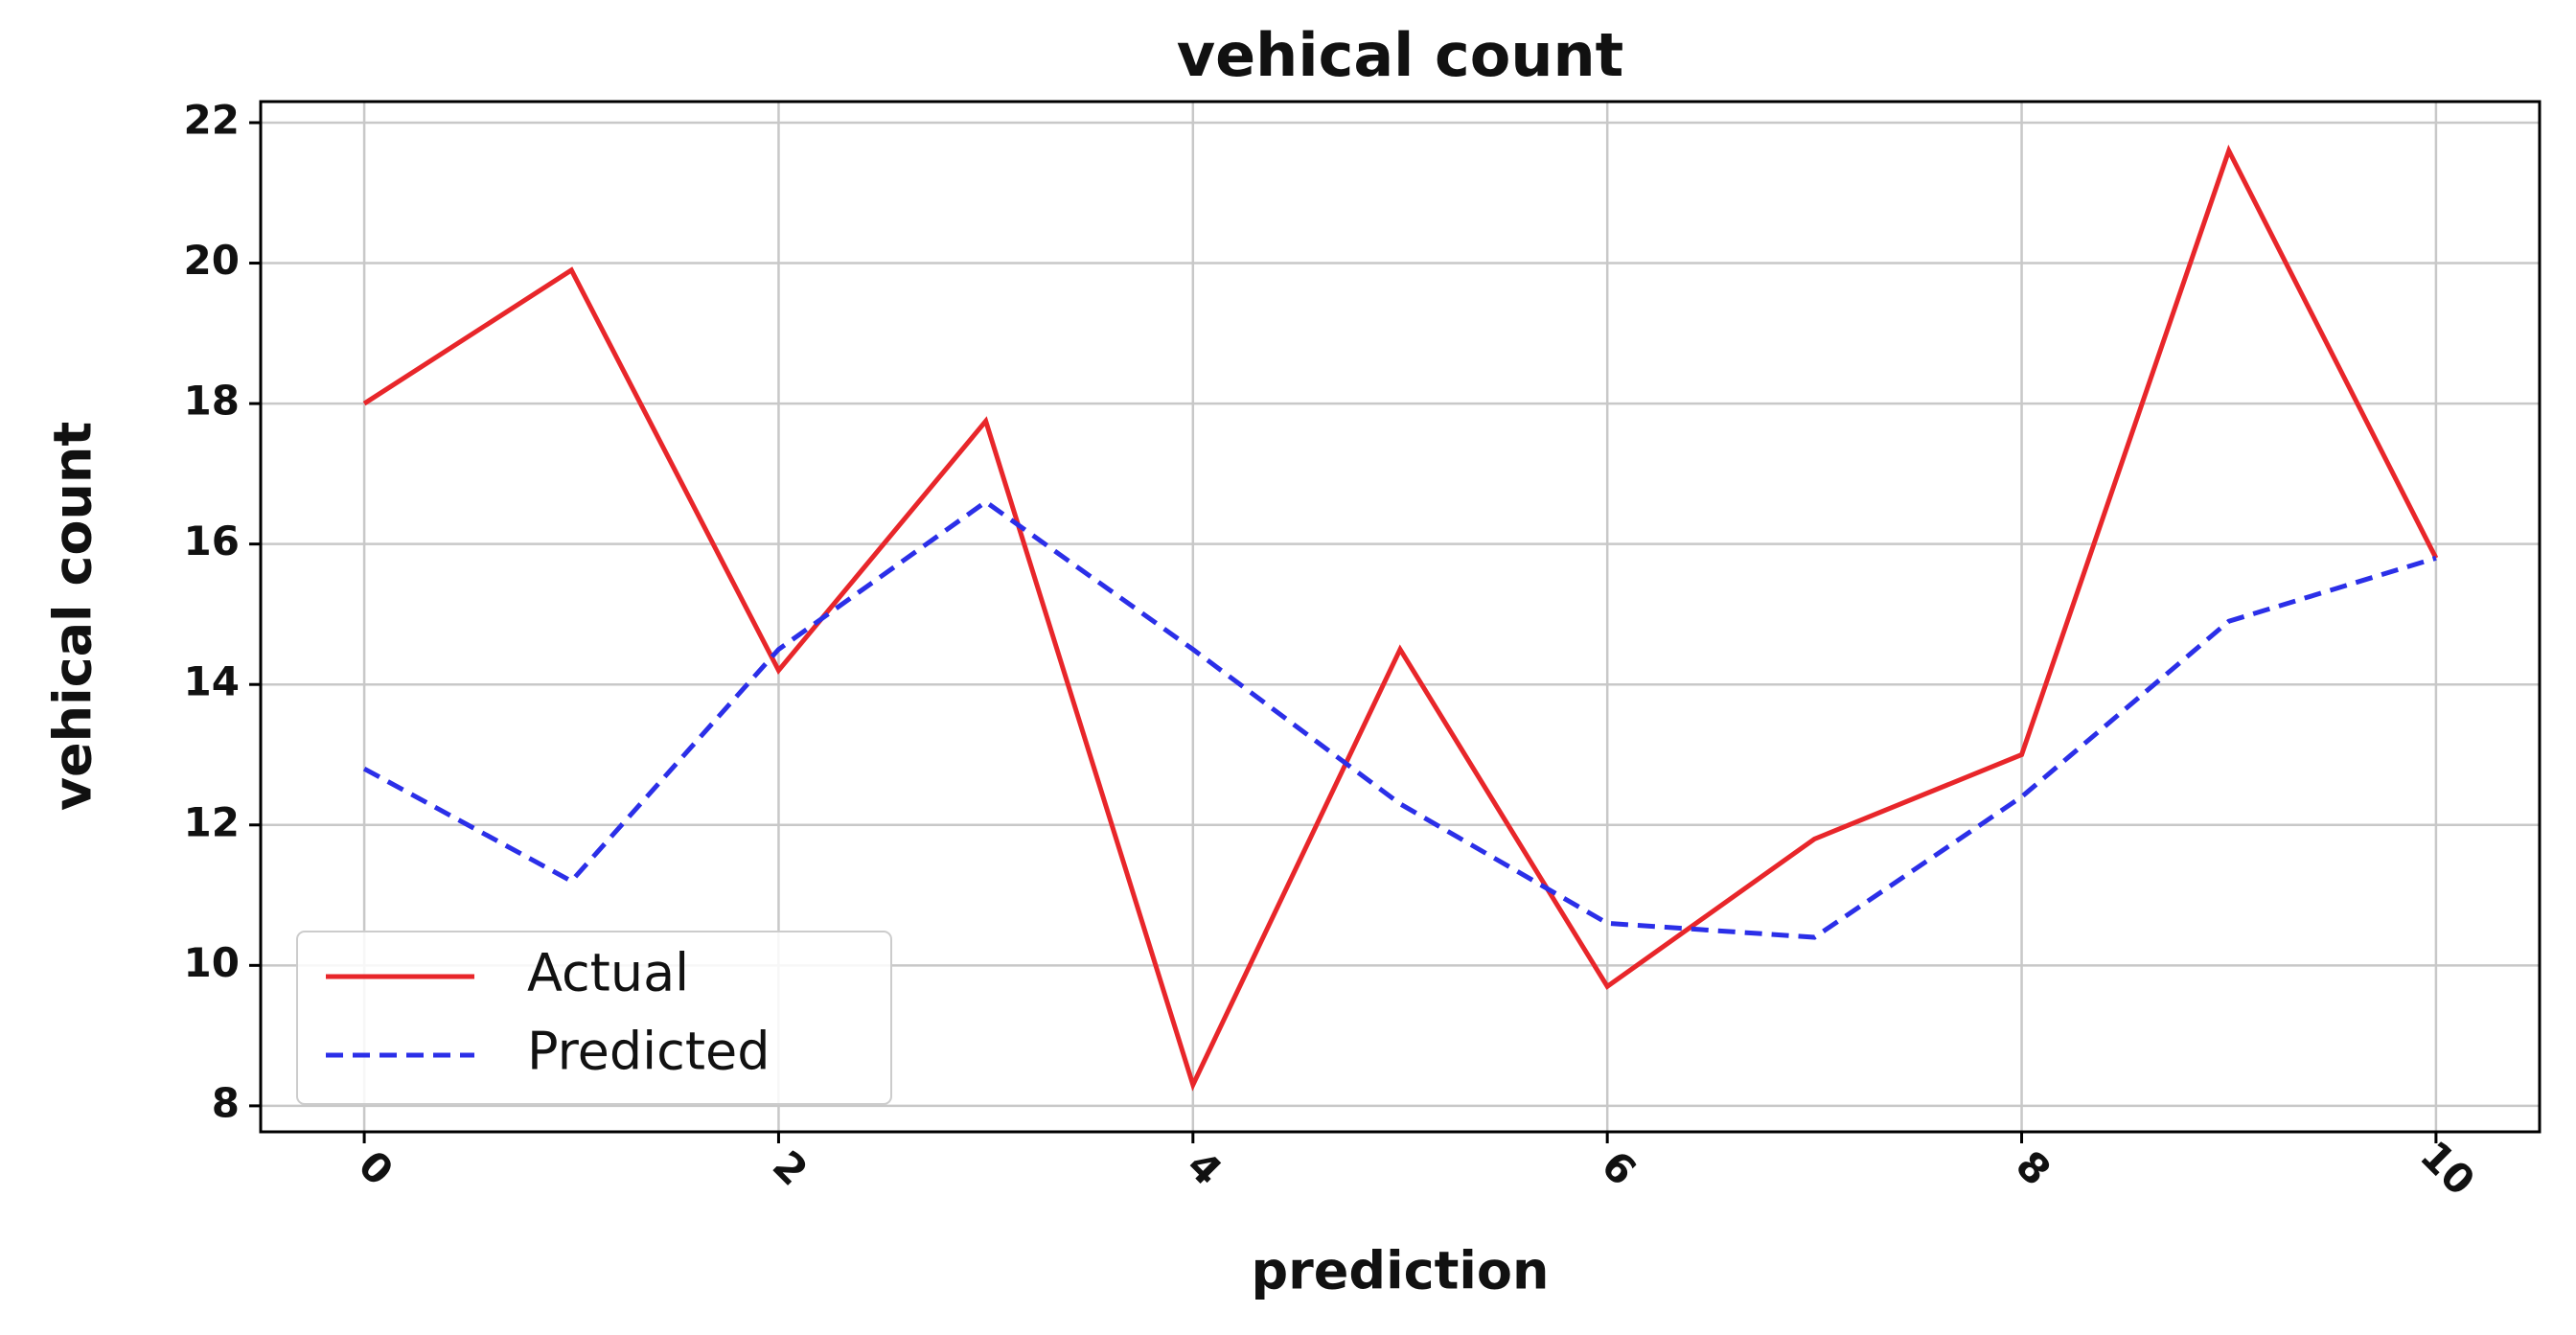 This screenshot has height=1335, width=2576. I want to click on legend-label: Actual, so click(608, 973).